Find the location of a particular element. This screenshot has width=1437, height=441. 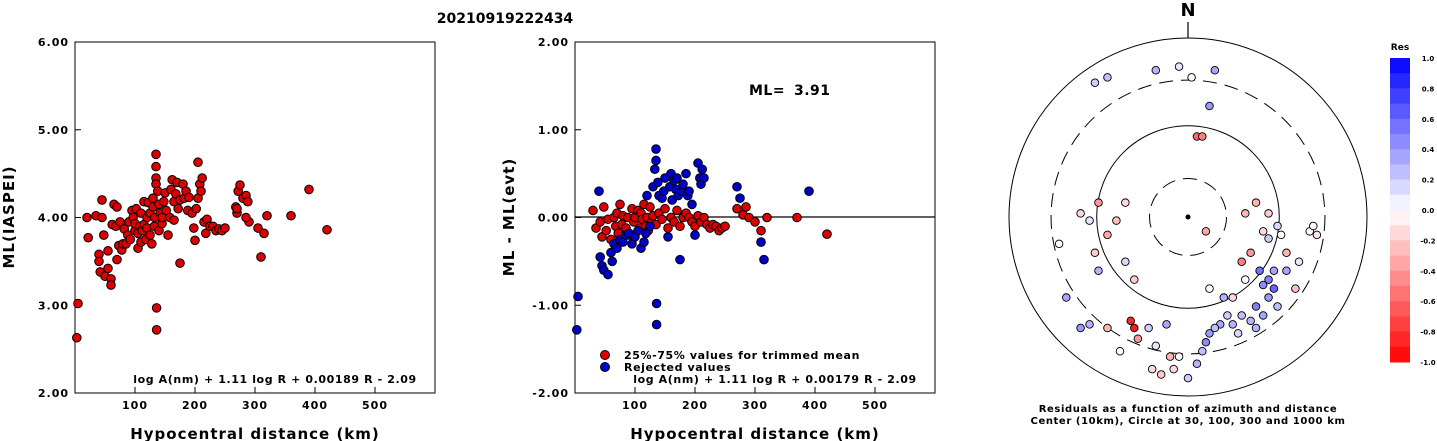

y-tick-label: 5.00 is located at coordinates (53, 130).